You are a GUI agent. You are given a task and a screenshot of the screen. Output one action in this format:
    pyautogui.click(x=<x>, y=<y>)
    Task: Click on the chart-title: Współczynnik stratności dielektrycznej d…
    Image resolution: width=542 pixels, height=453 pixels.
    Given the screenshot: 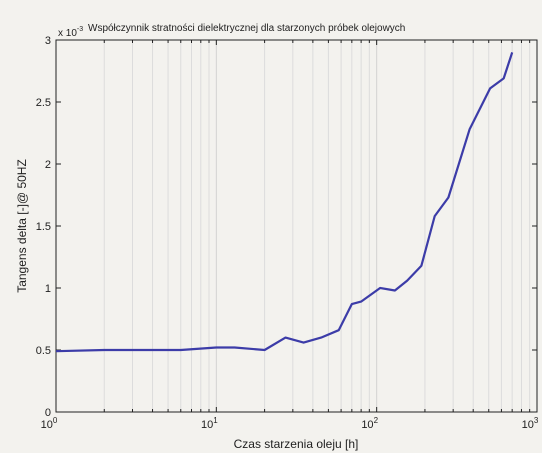 What is the action you would take?
    pyautogui.click(x=246, y=28)
    